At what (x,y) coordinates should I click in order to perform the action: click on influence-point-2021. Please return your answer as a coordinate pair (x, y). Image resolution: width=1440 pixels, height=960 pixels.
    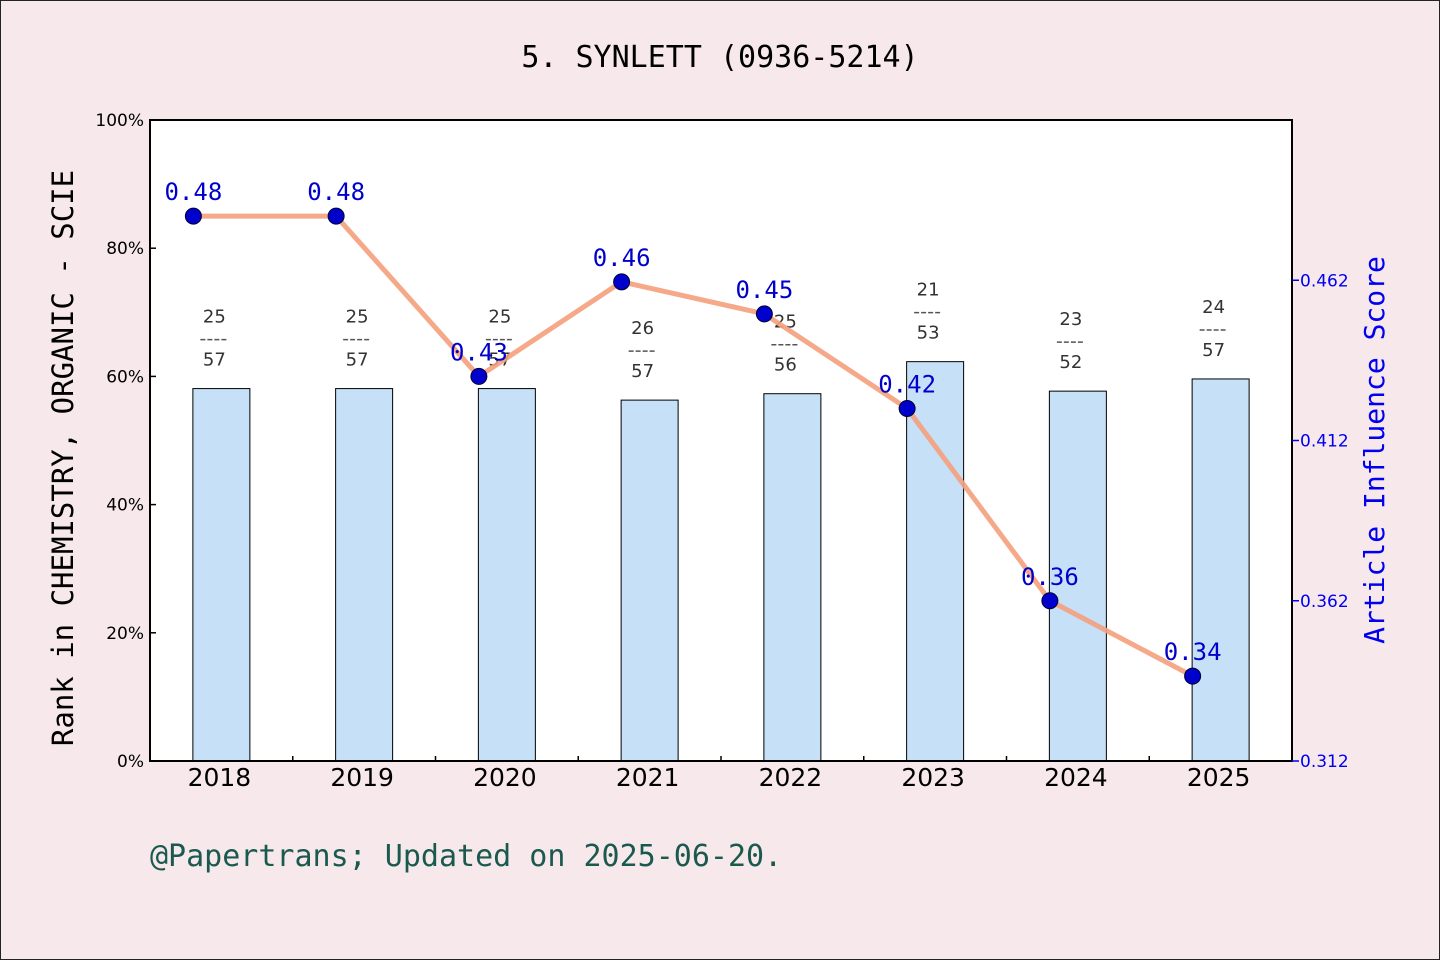
    Looking at the image, I should click on (622, 282).